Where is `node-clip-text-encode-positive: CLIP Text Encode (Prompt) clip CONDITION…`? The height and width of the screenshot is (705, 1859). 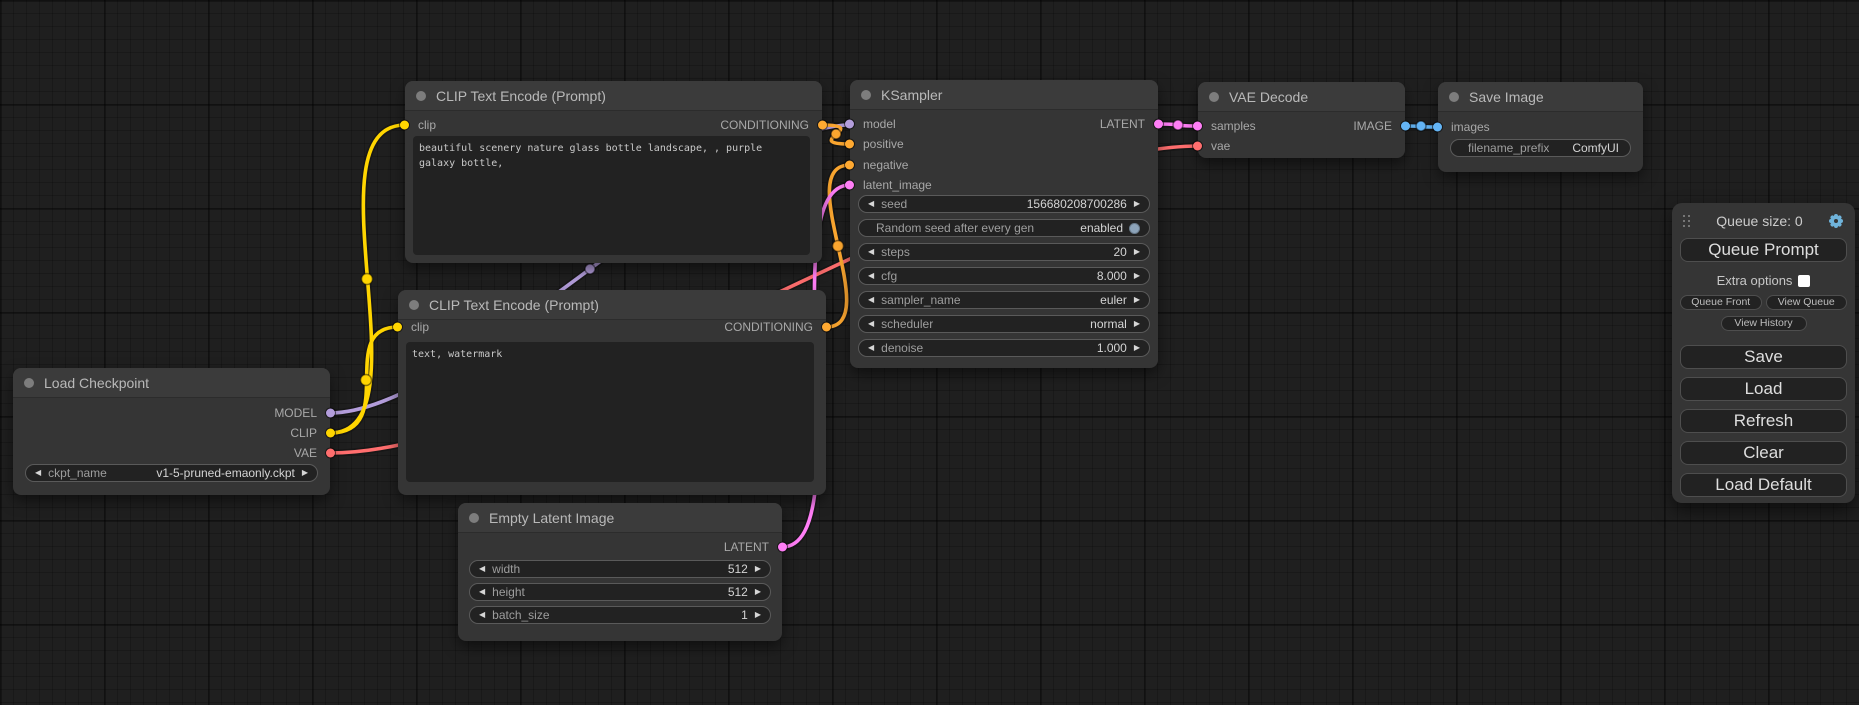 node-clip-text-encode-positive: CLIP Text Encode (Prompt) clip CONDITION… is located at coordinates (613, 172).